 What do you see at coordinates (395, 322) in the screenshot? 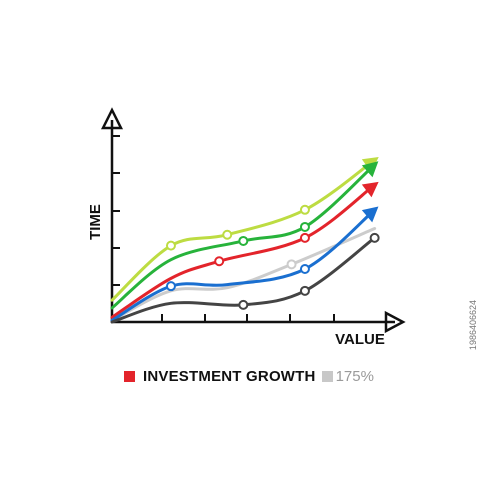
I see `x-axis-arrow-icon` at bounding box center [395, 322].